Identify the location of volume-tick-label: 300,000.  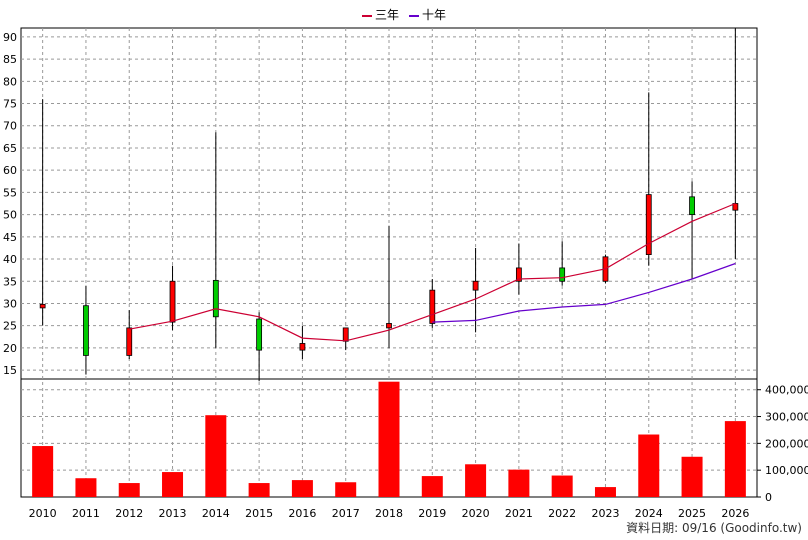
(786, 417).